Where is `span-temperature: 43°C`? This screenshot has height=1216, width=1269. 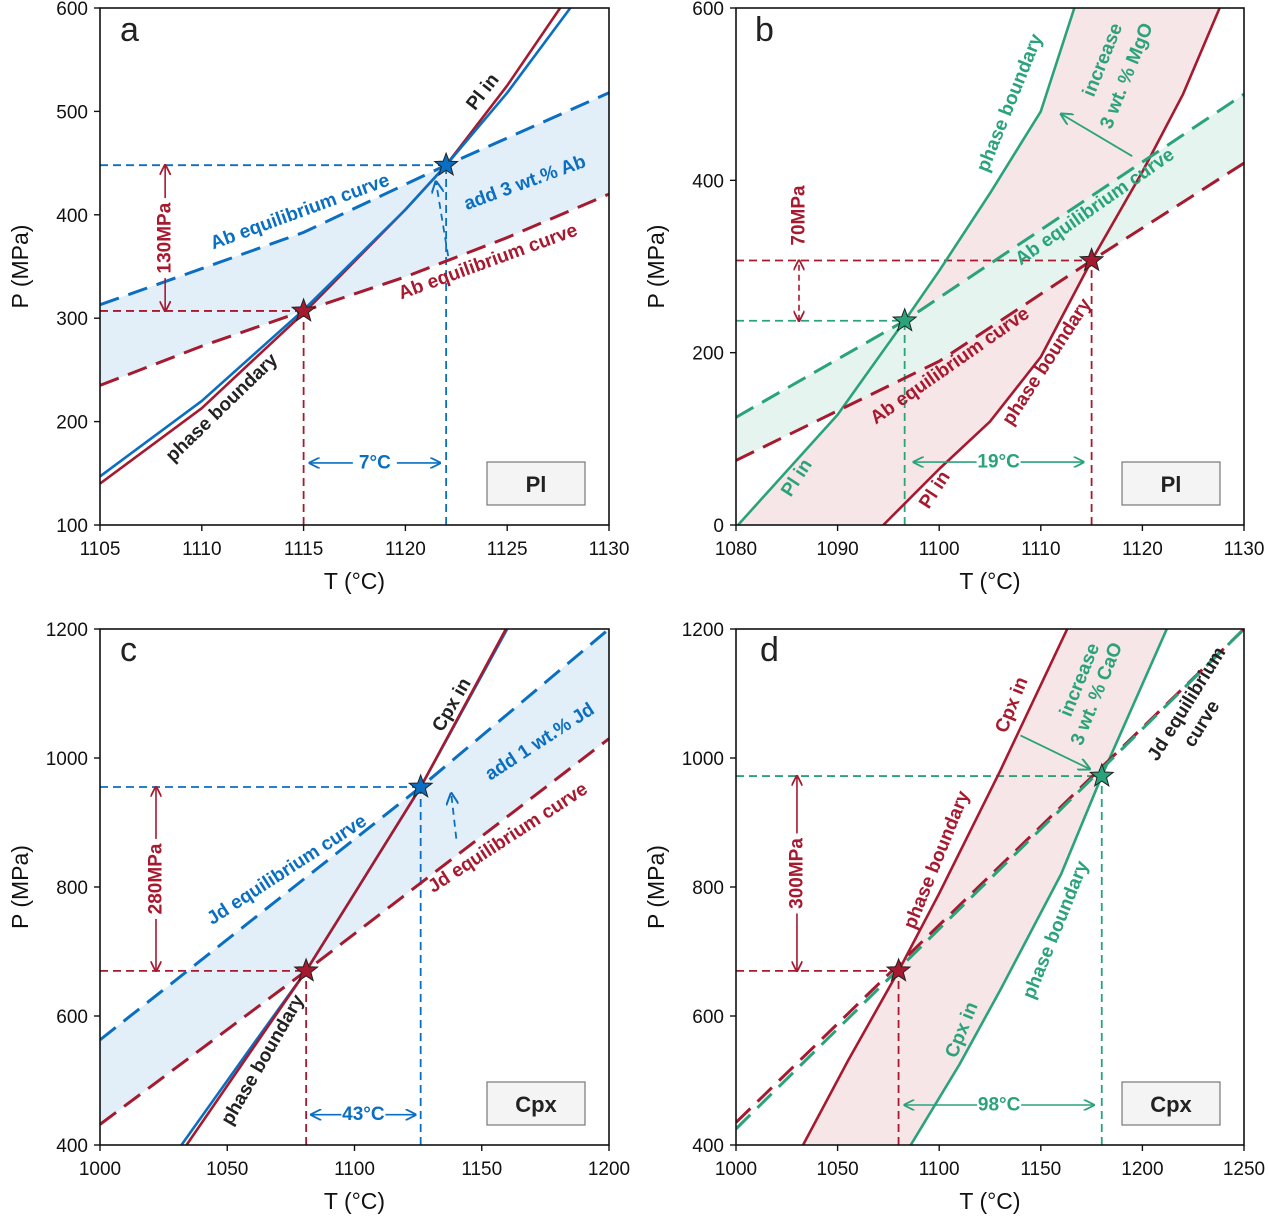
span-temperature: 43°C is located at coordinates (363, 1114).